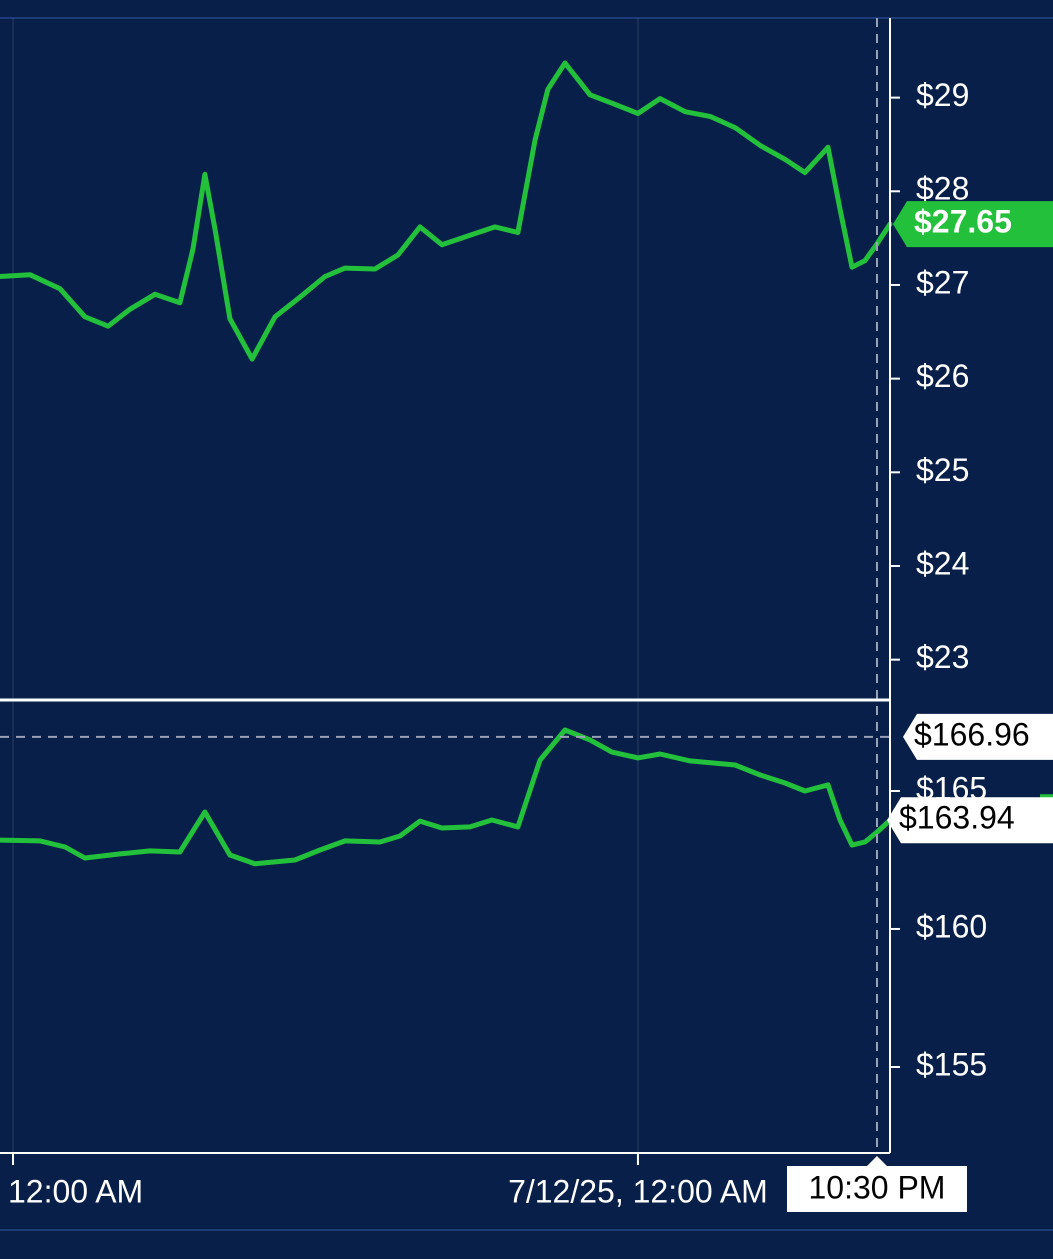 The width and height of the screenshot is (1053, 1259). I want to click on y-tick-label: $23, so click(942, 657).